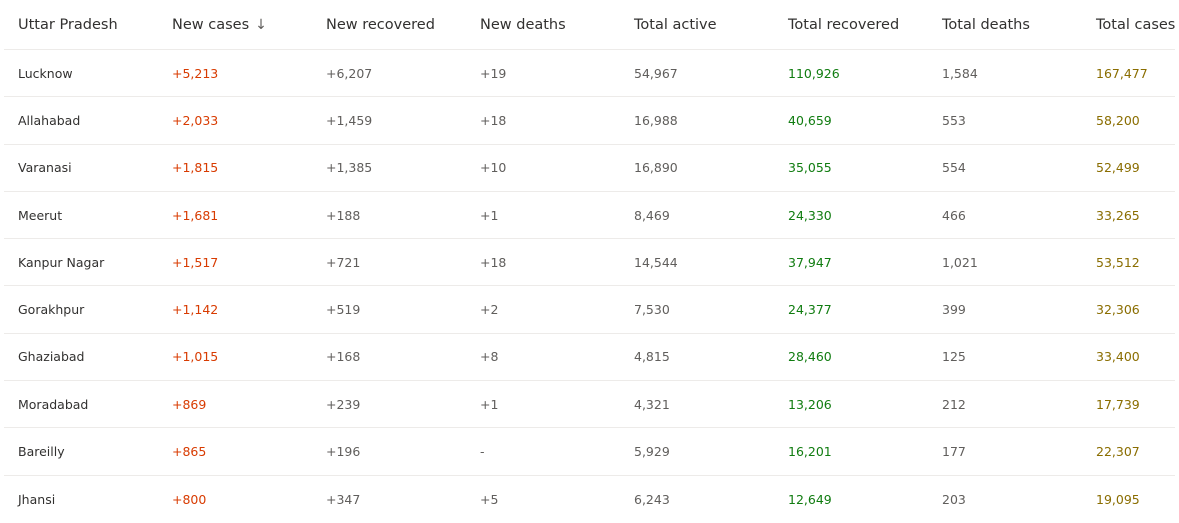 The height and width of the screenshot is (523, 1179). Describe the element at coordinates (53, 404) in the screenshot. I see `cell-district: Moradabad` at that location.